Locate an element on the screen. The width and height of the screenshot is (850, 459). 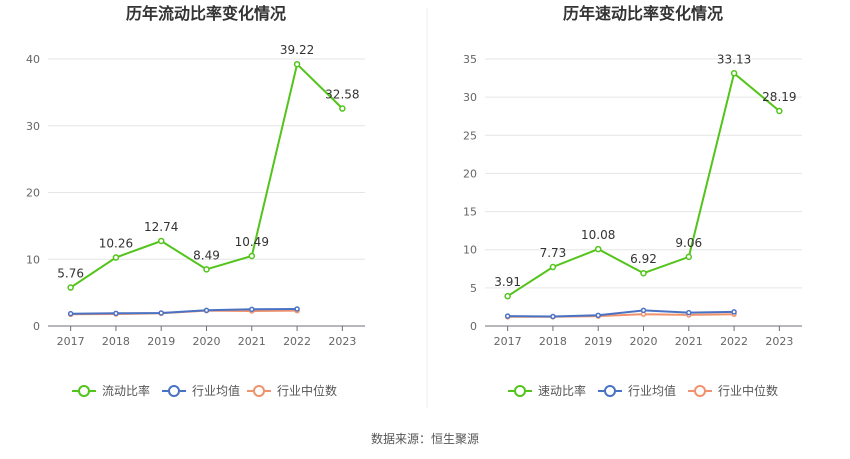
data-label: 32.58 is located at coordinates (342, 95).